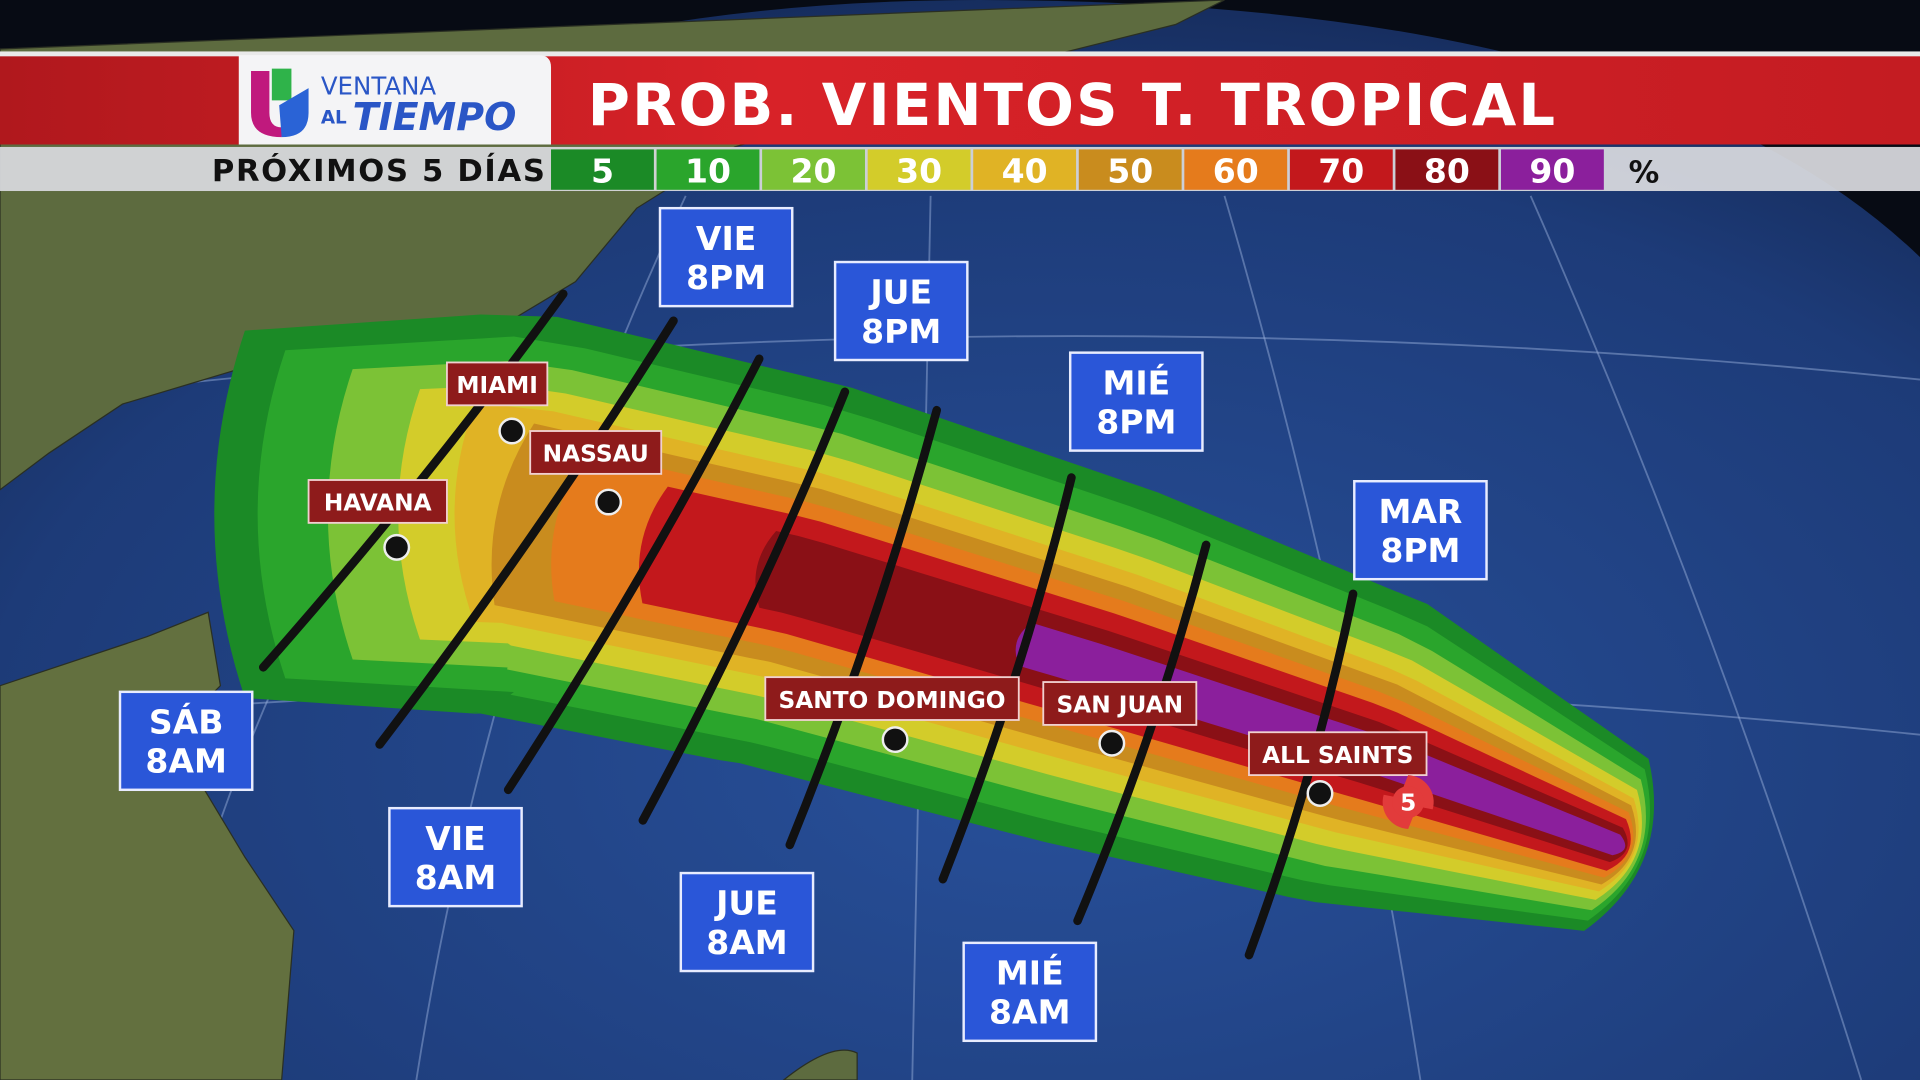 The width and height of the screenshot is (1920, 1080). What do you see at coordinates (1120, 705) in the screenshot?
I see `city-name: SAN JUAN` at bounding box center [1120, 705].